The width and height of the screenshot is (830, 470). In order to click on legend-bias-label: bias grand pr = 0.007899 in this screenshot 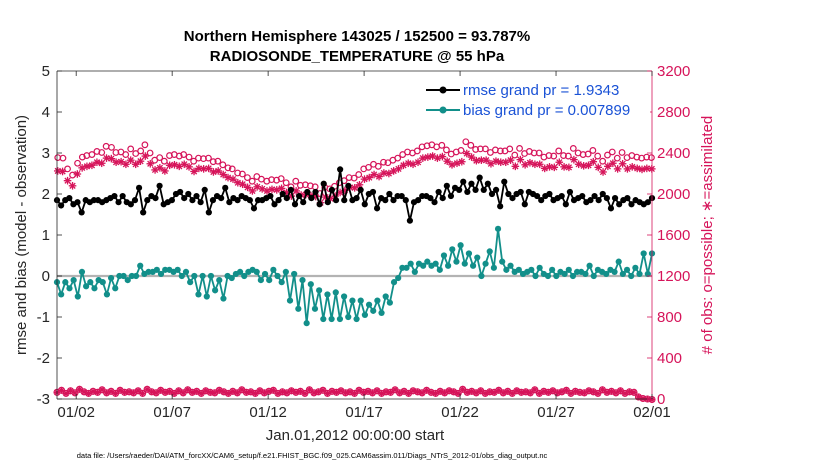, I will do `click(546, 110)`.